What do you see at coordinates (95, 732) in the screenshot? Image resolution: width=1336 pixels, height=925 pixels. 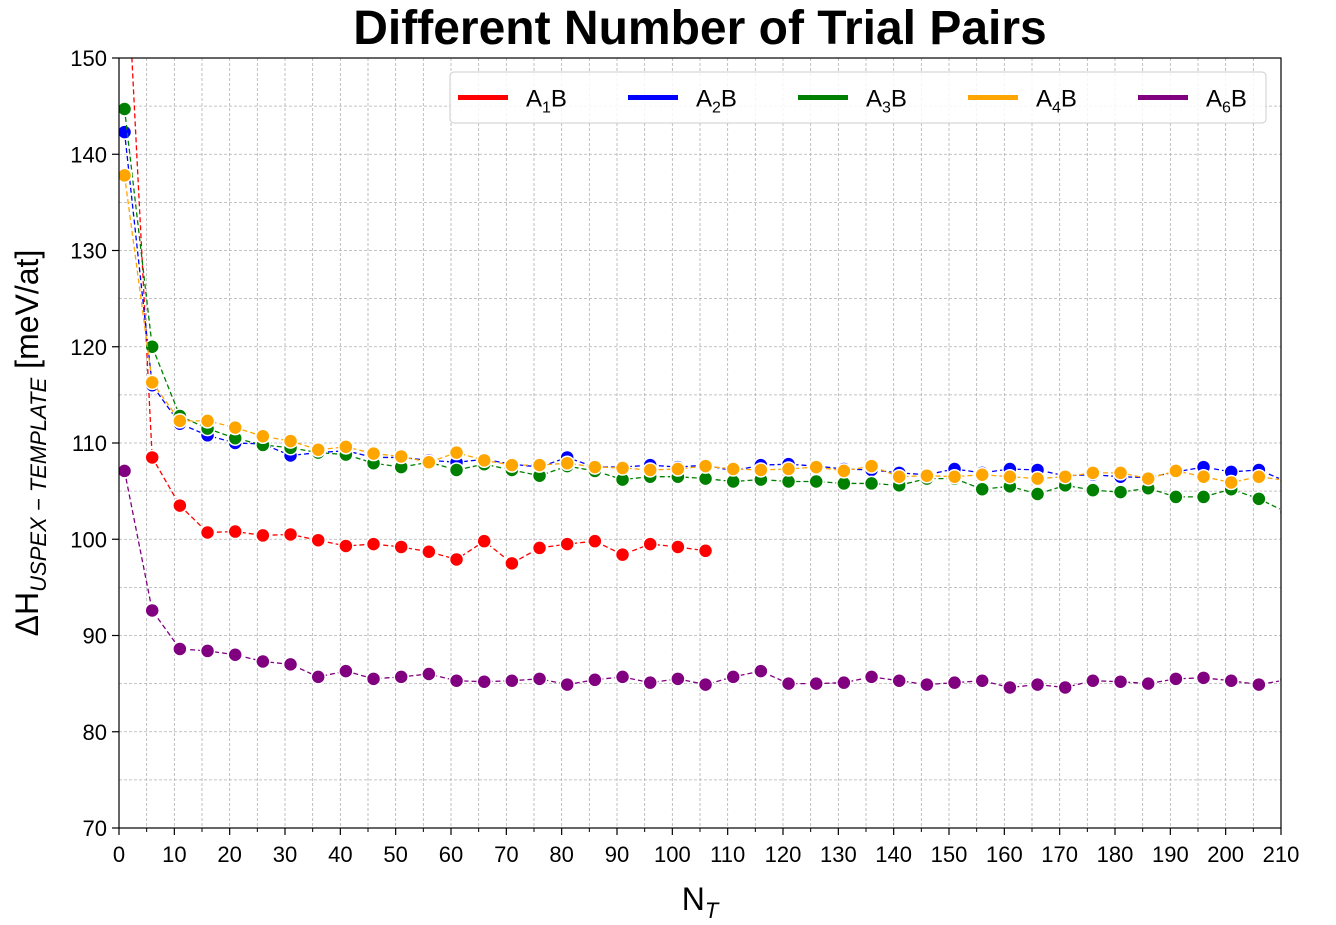 I see `y-tick-label: 80` at bounding box center [95, 732].